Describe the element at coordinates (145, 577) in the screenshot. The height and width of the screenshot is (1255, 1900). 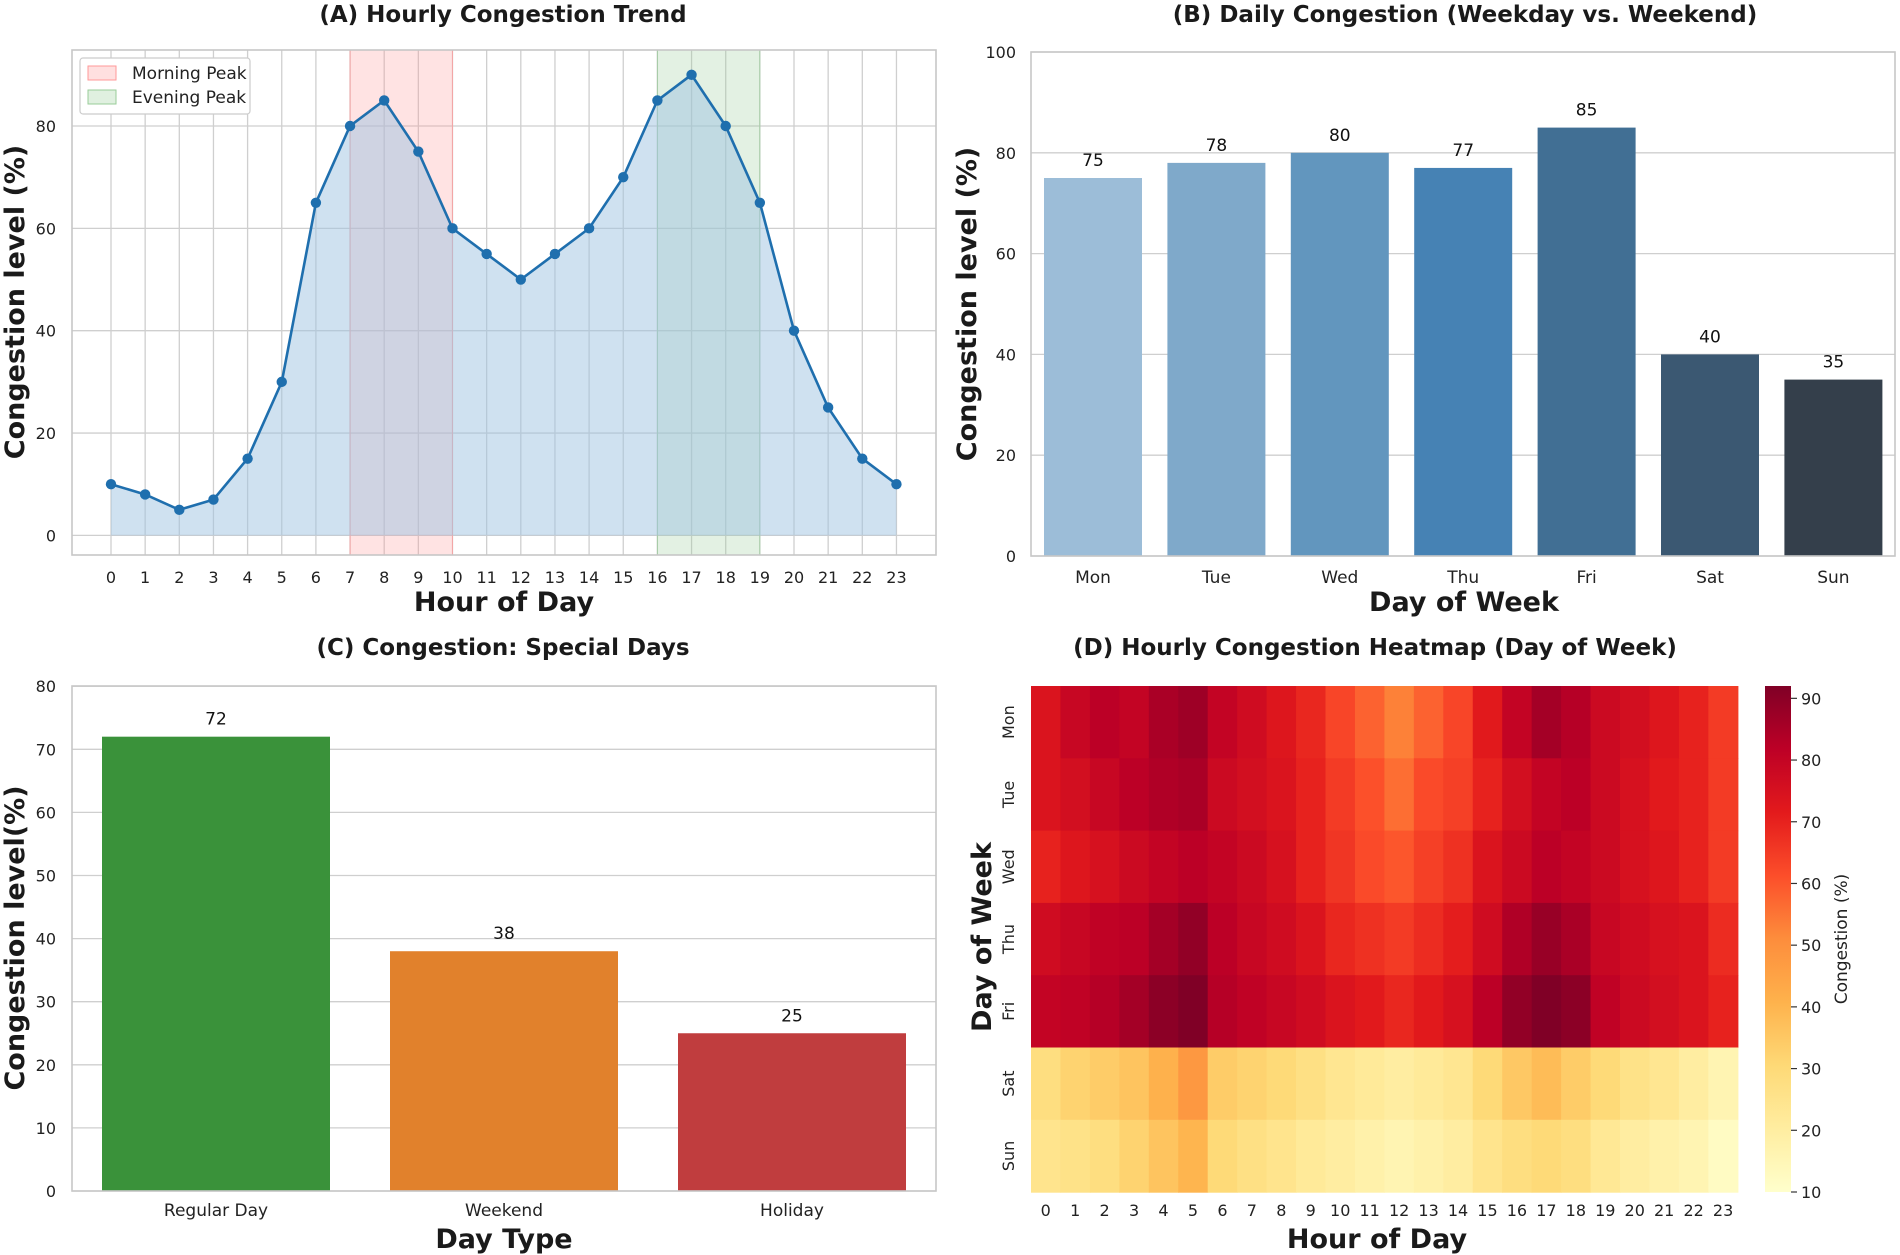
I see `panel-a-xtick: 1` at that location.